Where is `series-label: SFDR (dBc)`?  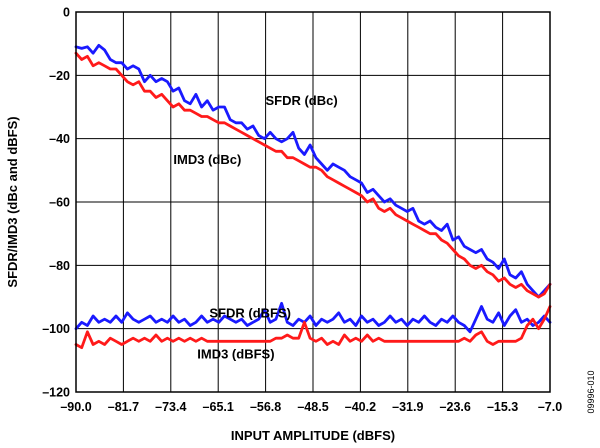
series-label: SFDR (dBc) is located at coordinates (301, 100).